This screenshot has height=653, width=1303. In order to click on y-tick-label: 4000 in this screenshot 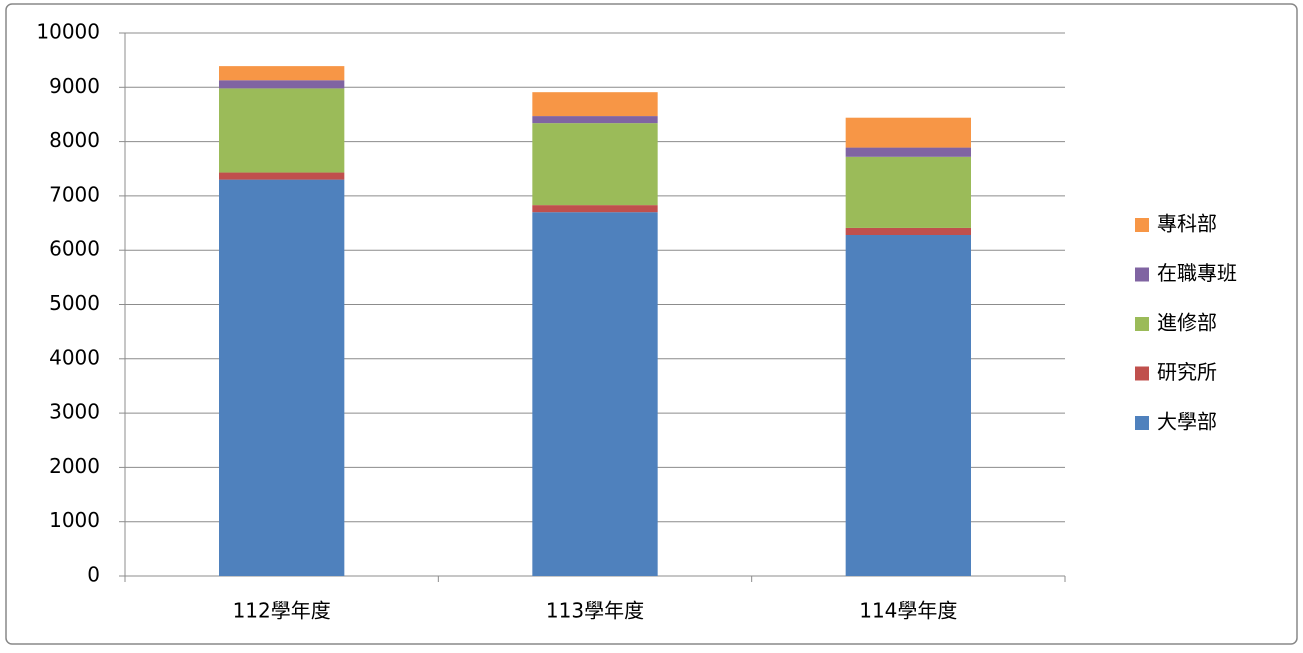, I will do `click(74, 357)`.